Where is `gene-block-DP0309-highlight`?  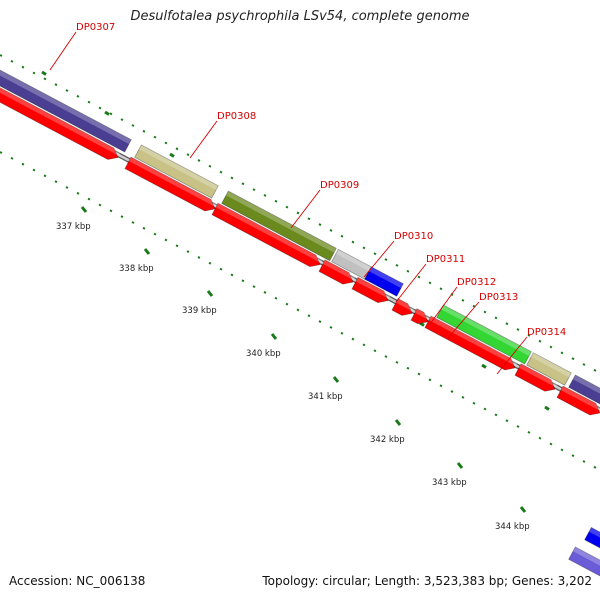 gene-block-DP0309-highlight is located at coordinates (281, 222).